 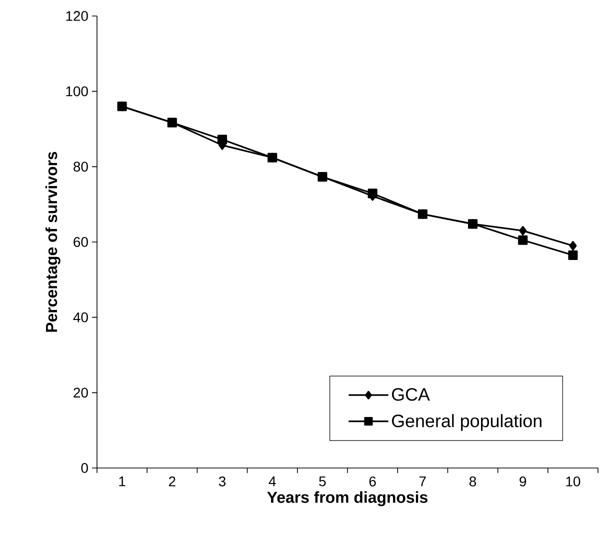 I want to click on y-tick-label: 80, so click(x=81, y=167).